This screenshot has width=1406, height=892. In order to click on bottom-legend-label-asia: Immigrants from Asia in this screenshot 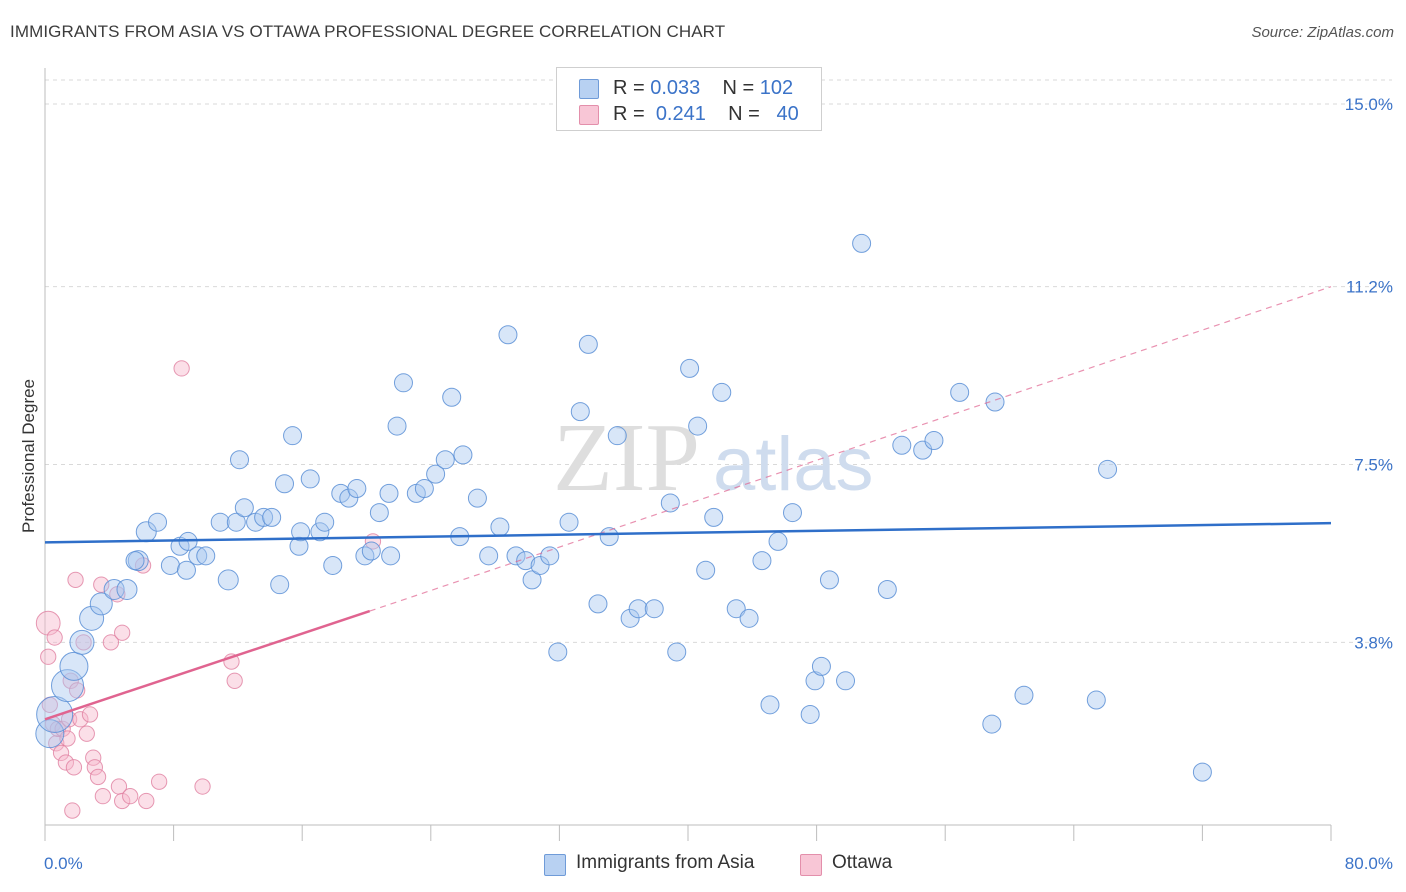, I will do `click(665, 862)`.